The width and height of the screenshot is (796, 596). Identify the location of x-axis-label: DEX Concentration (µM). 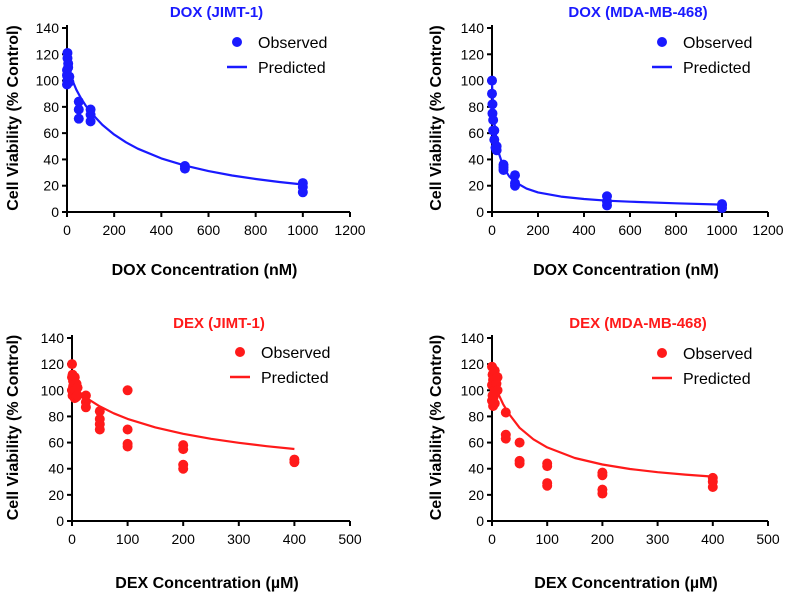
(625, 583).